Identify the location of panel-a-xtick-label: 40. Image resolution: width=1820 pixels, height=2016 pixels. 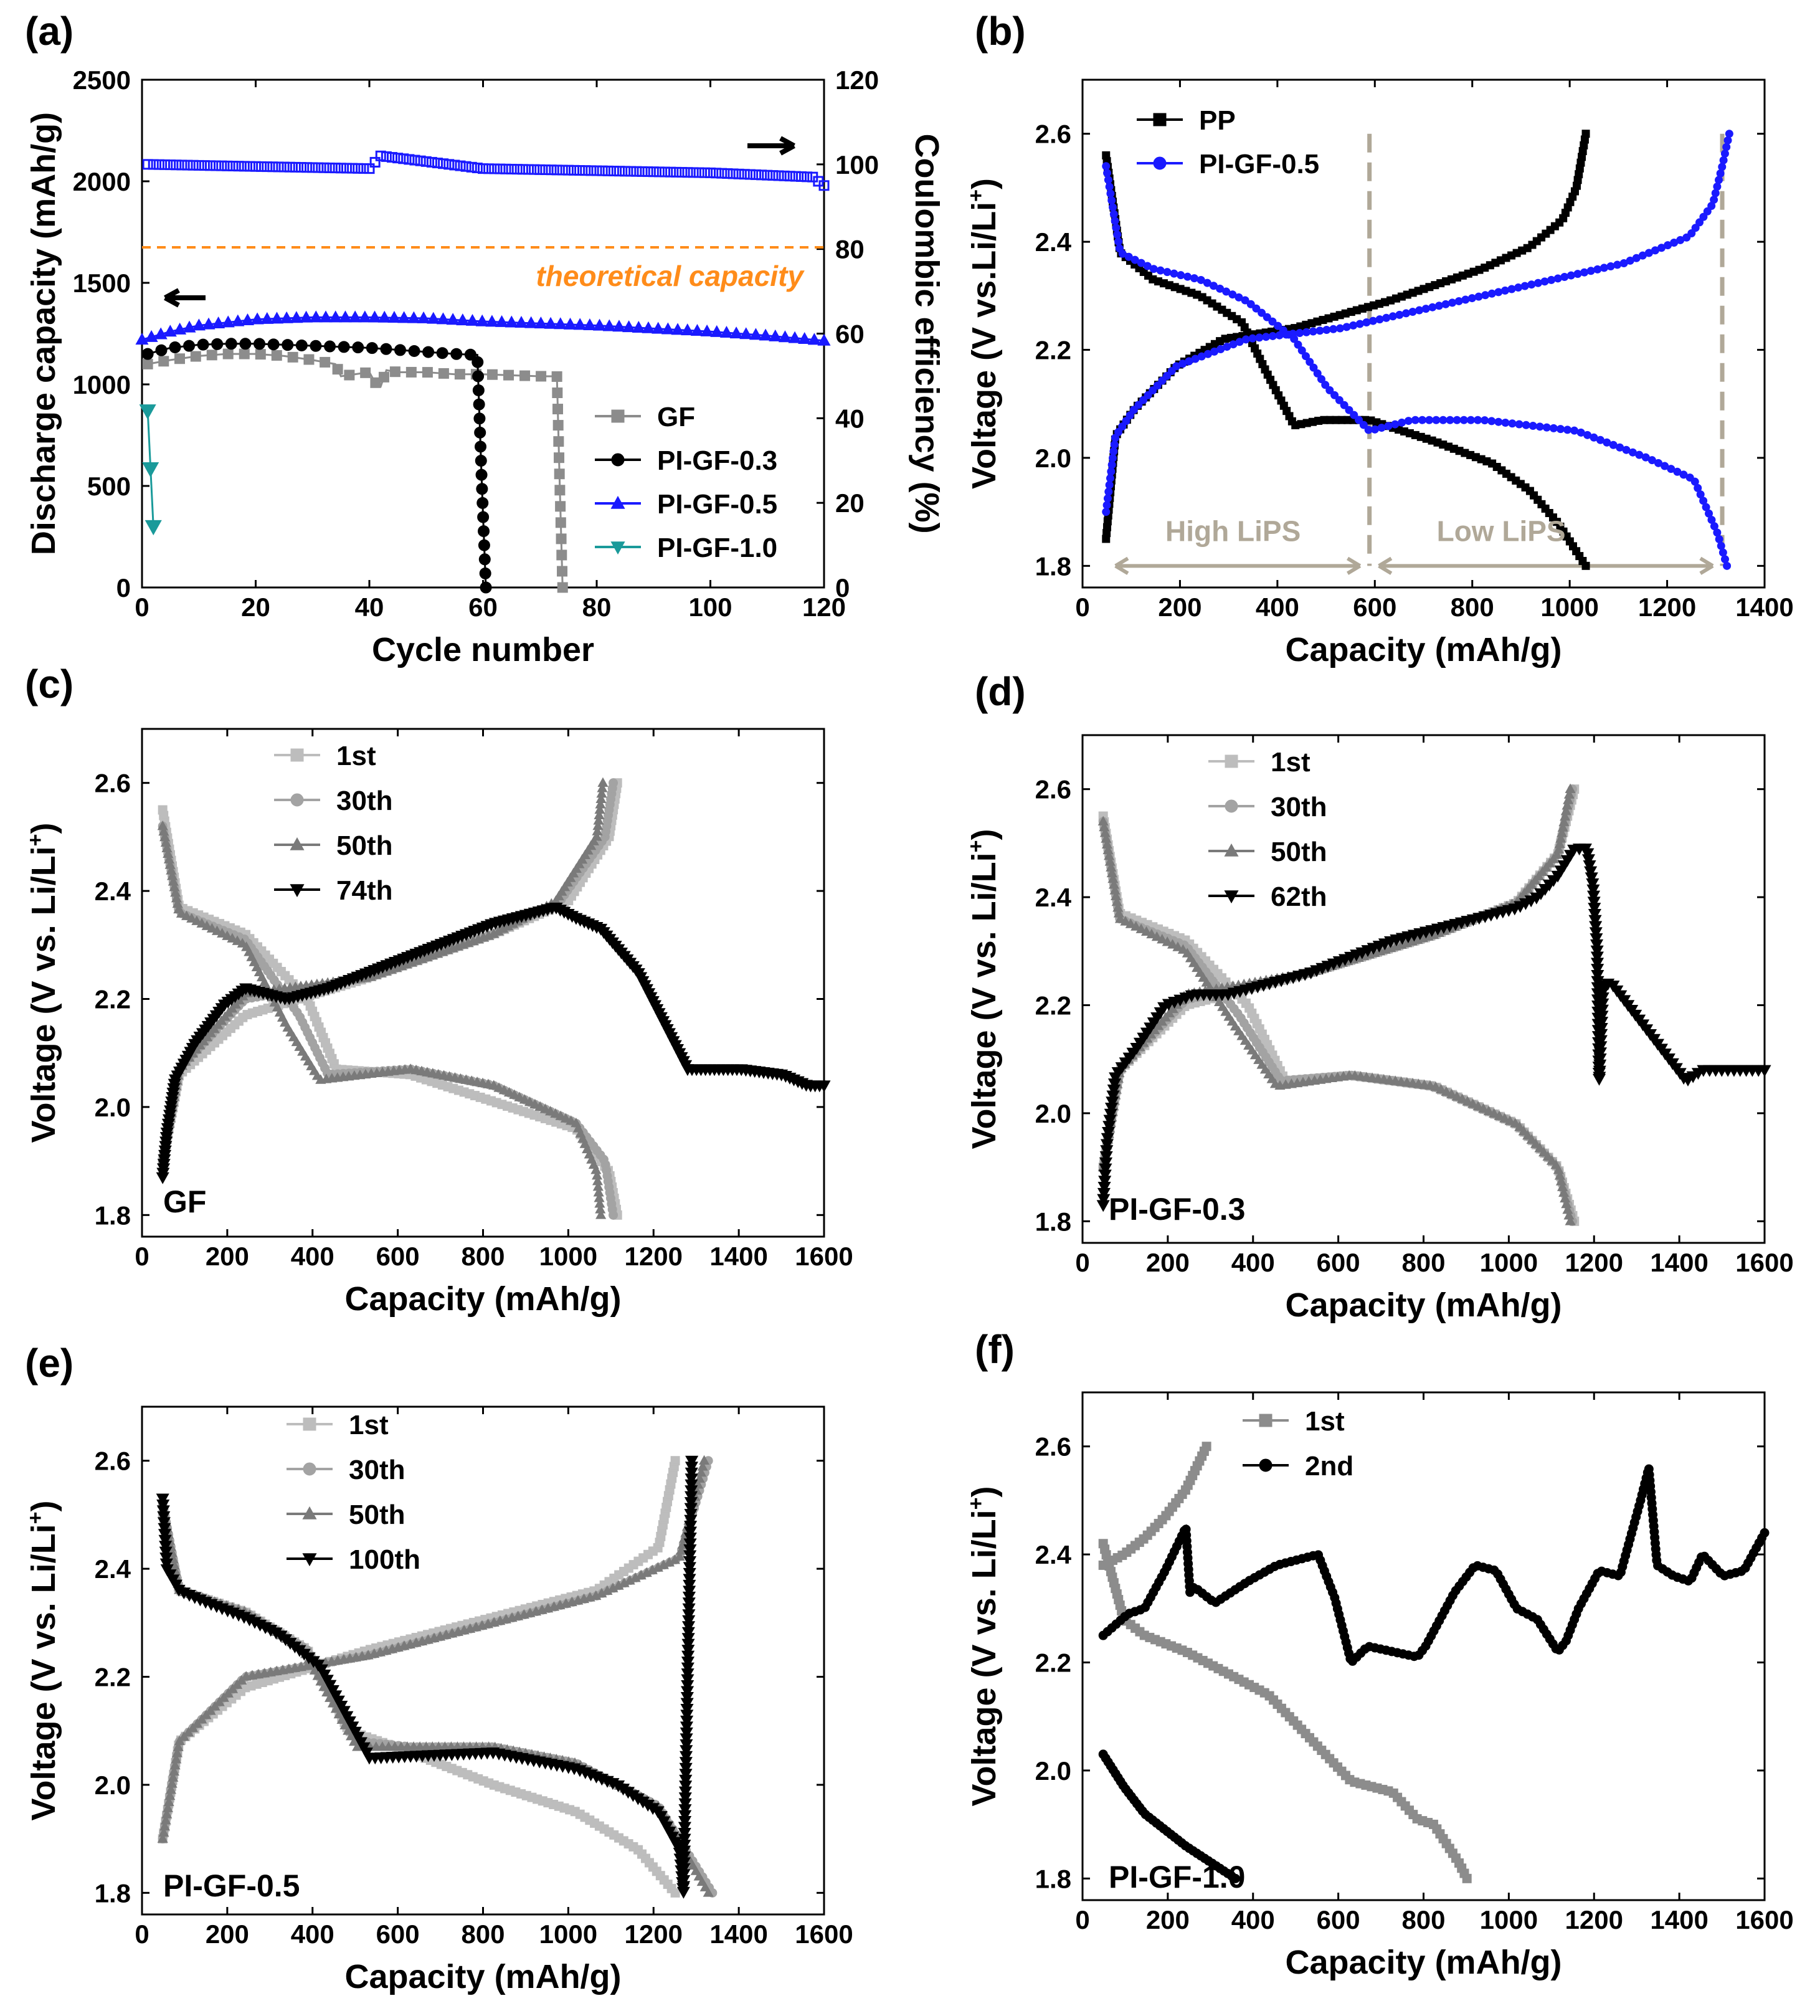
(370, 607).